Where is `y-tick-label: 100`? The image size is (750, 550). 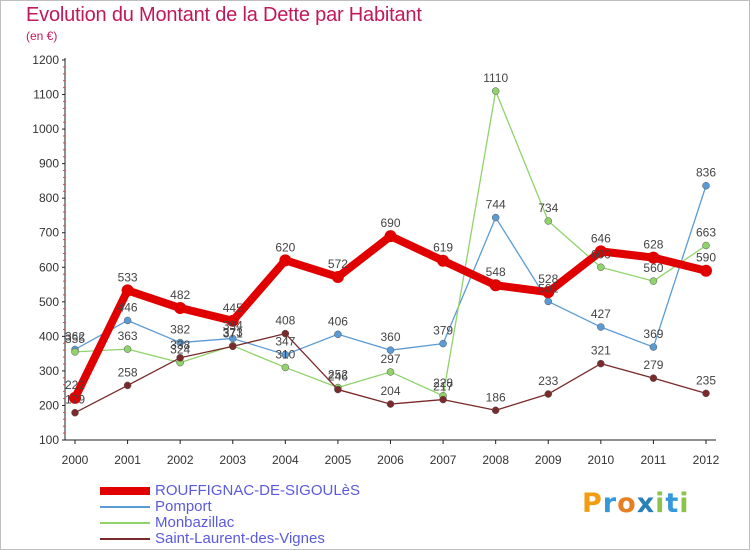 y-tick-label: 100 is located at coordinates (49, 440).